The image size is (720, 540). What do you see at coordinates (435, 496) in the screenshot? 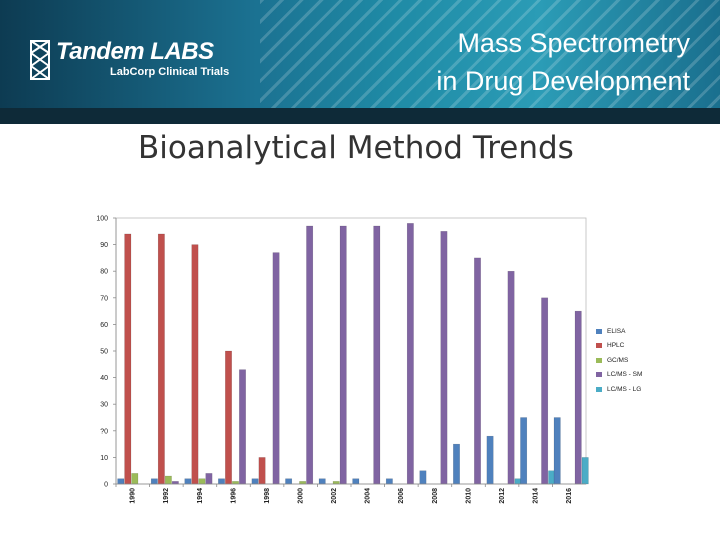
I see `x-tick-label: 2008` at bounding box center [435, 496].